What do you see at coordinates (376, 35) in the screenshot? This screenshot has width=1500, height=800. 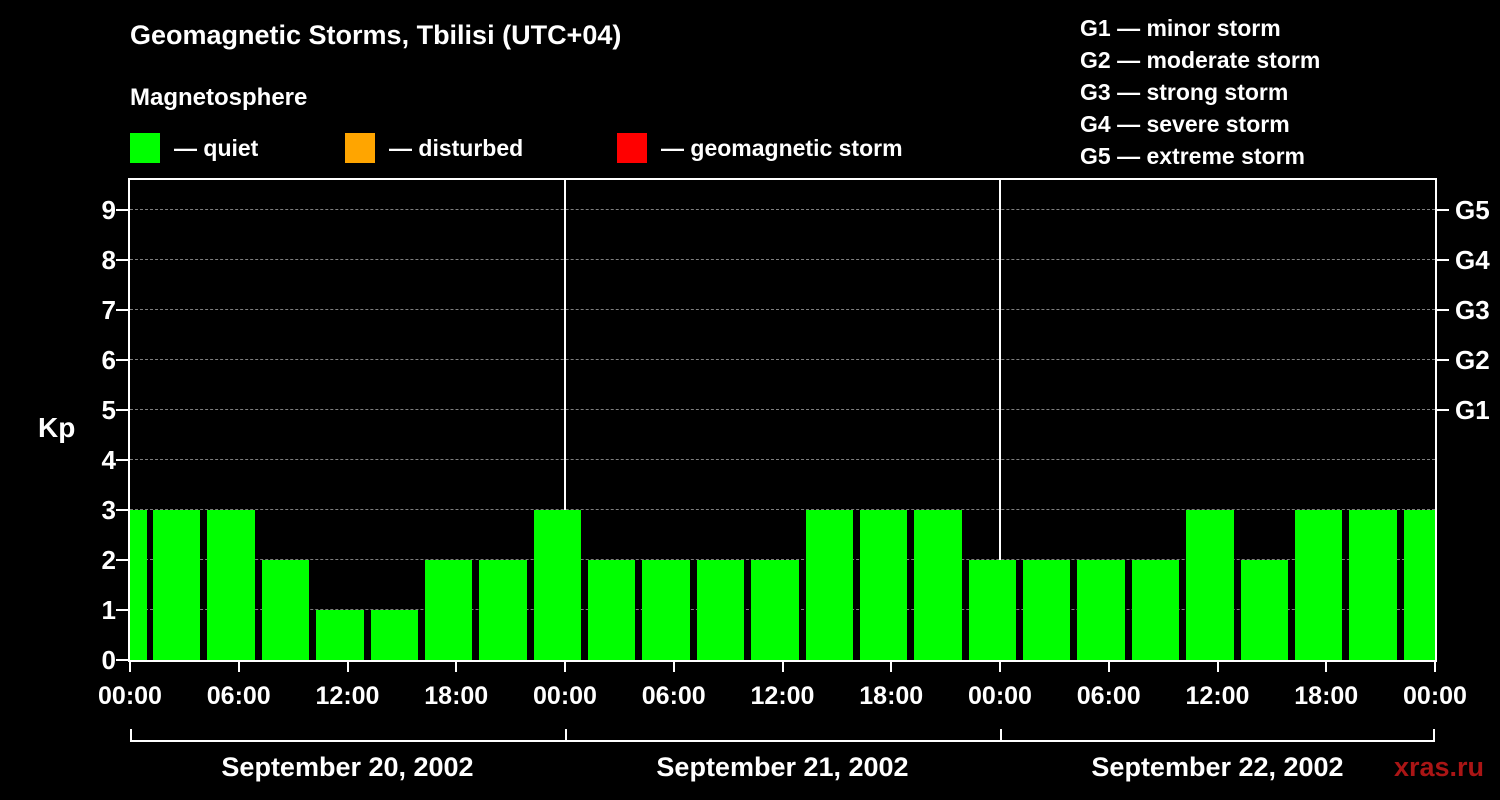 I see `page-title: Geomagnetic Storms, Tbilisi (UTC+04)` at bounding box center [376, 35].